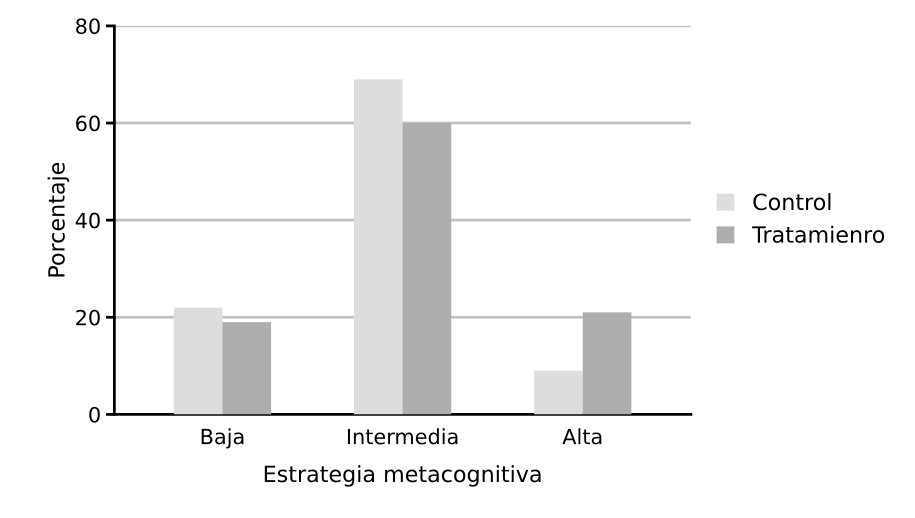 Image resolution: width=915 pixels, height=518 pixels. I want to click on y-tick-label: 60, so click(88, 123).